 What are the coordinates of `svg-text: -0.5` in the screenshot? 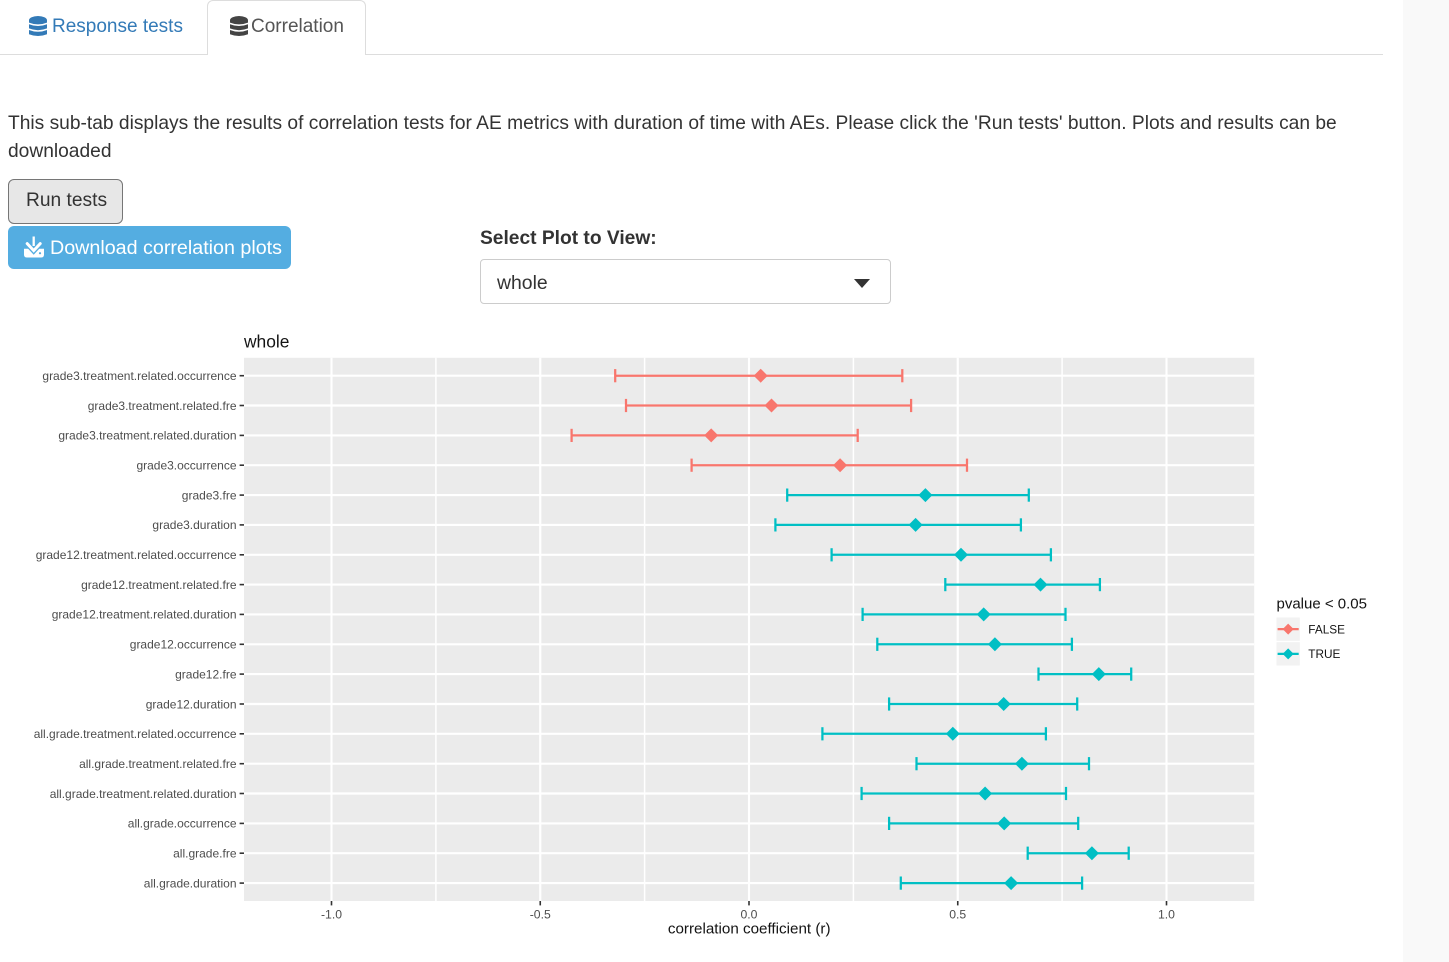 It's located at (540, 914).